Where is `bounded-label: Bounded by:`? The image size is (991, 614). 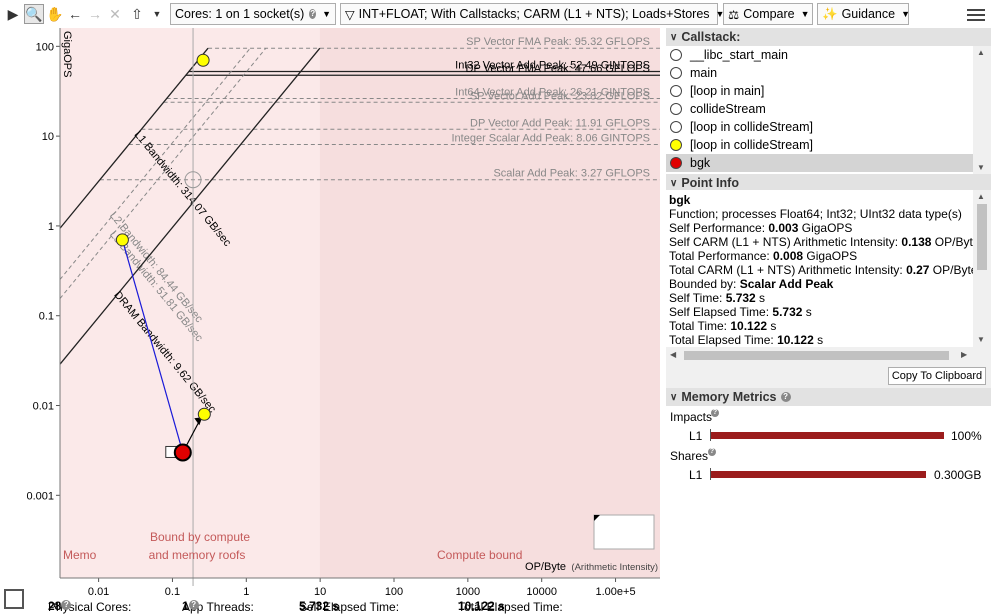
bounded-label: Bounded by: is located at coordinates (704, 284).